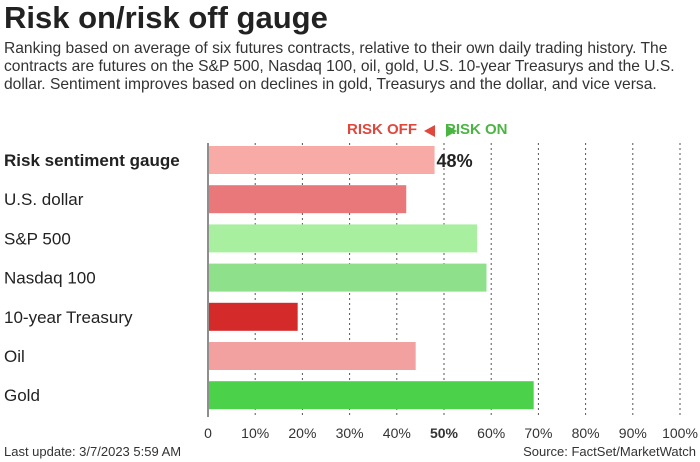  I want to click on gauge-value-label: 48%, so click(455, 161).